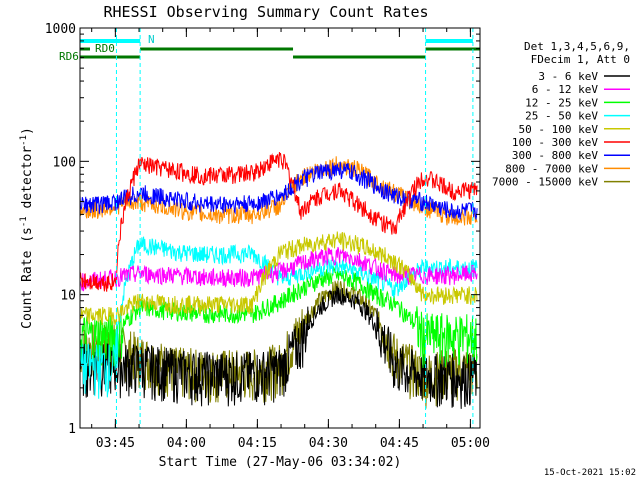 The image size is (640, 480). Describe the element at coordinates (257, 443) in the screenshot. I see `x-tick-label: 04:15` at that location.